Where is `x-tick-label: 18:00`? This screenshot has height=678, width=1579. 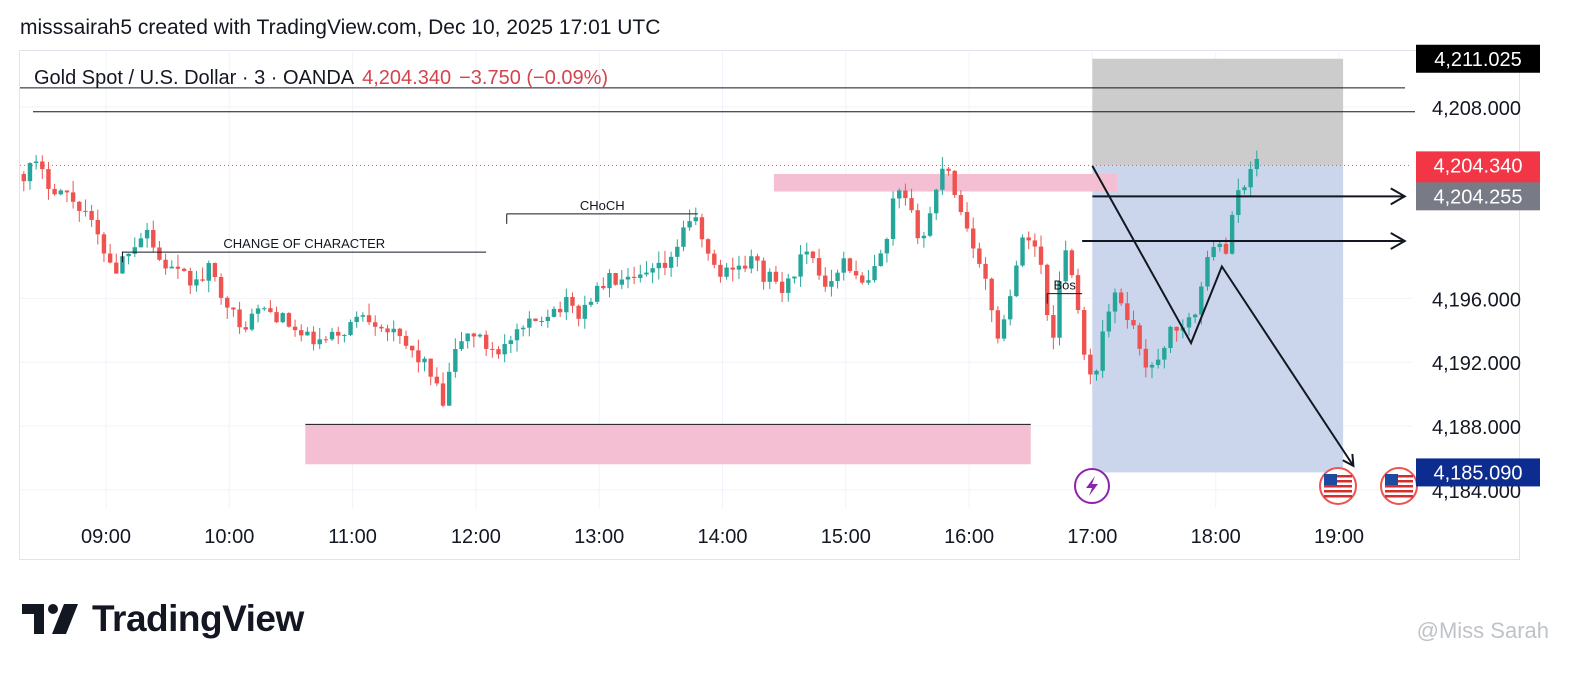 x-tick-label: 18:00 is located at coordinates (1216, 537).